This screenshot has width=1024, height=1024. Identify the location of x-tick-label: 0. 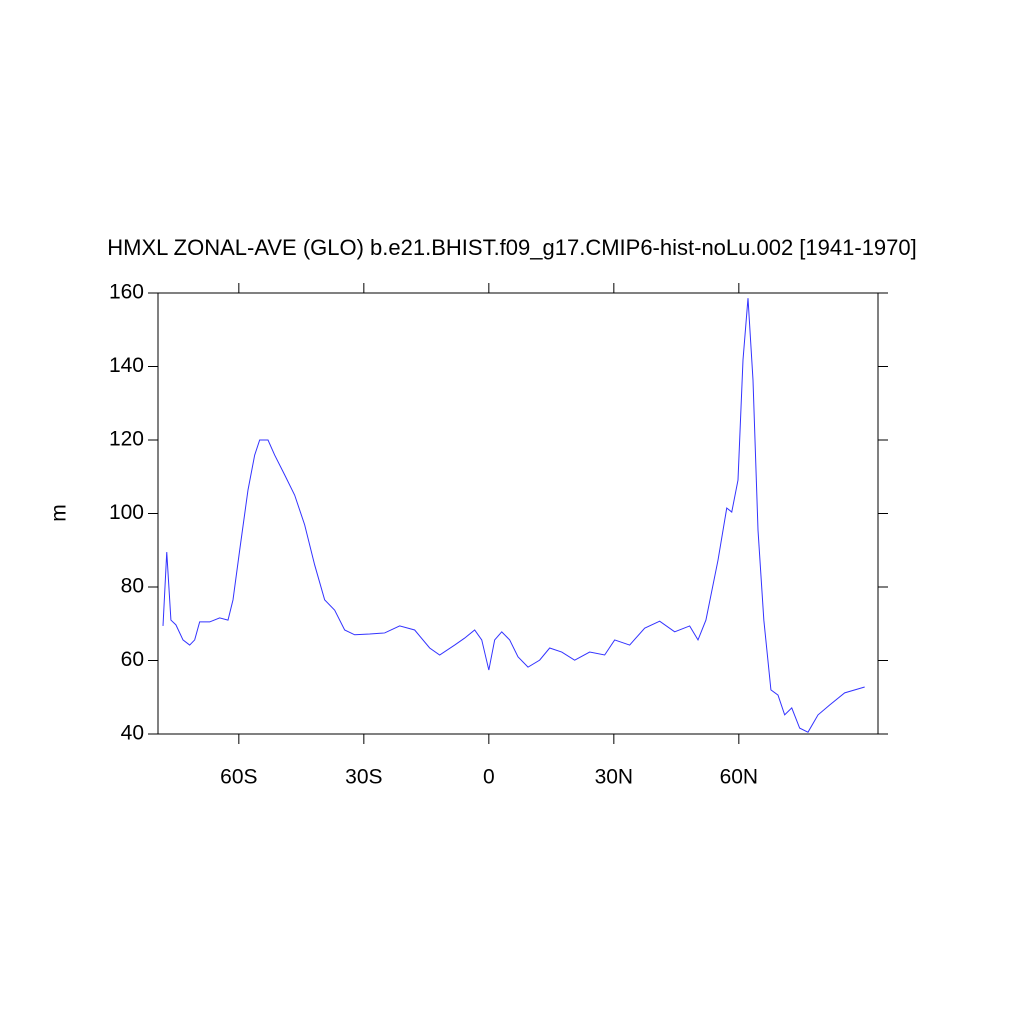
(489, 777).